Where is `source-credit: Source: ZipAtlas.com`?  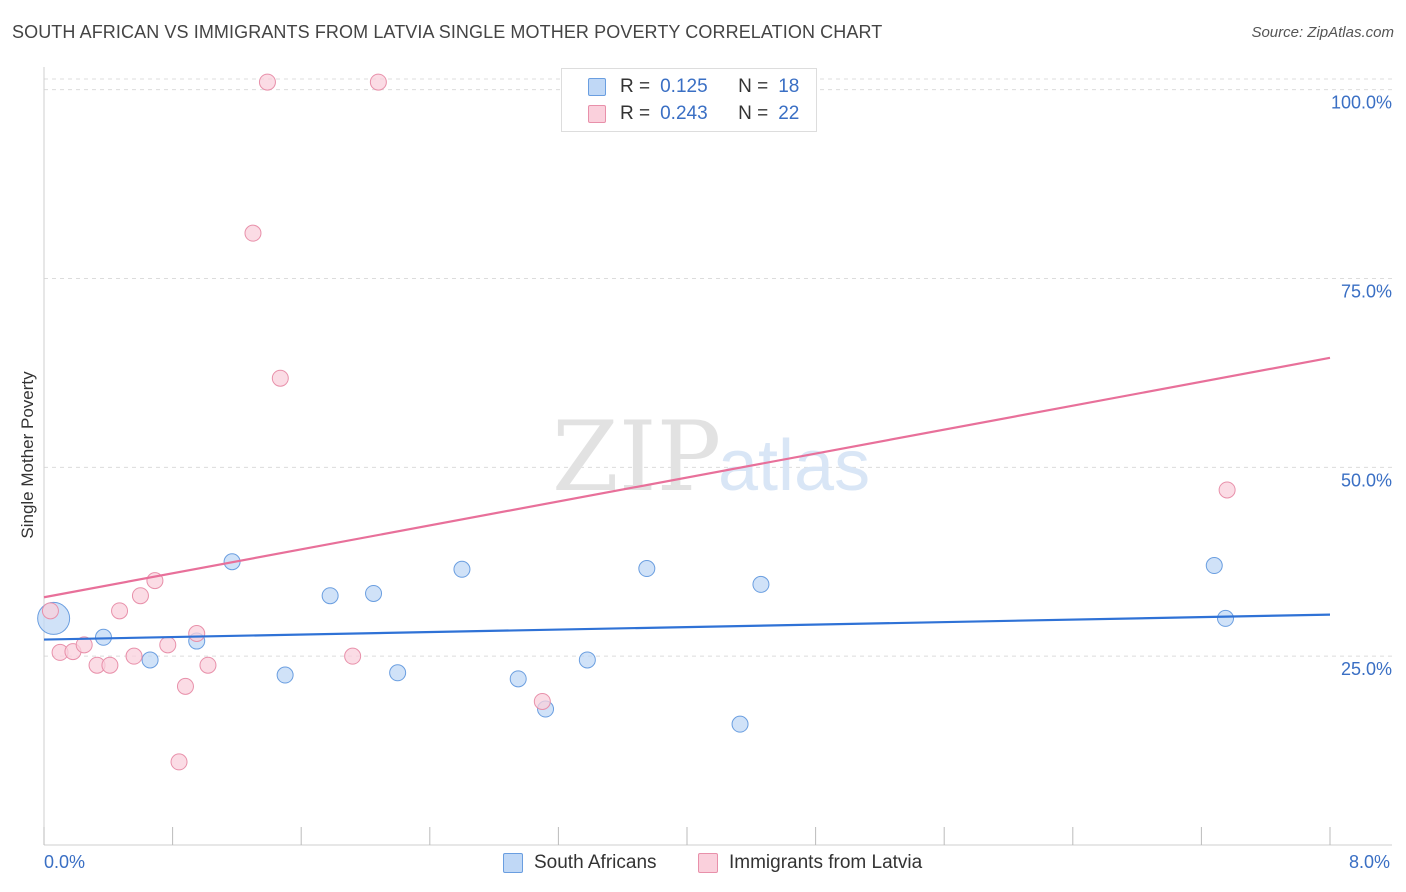
source-credit: Source: ZipAtlas.com is located at coordinates (1322, 32).